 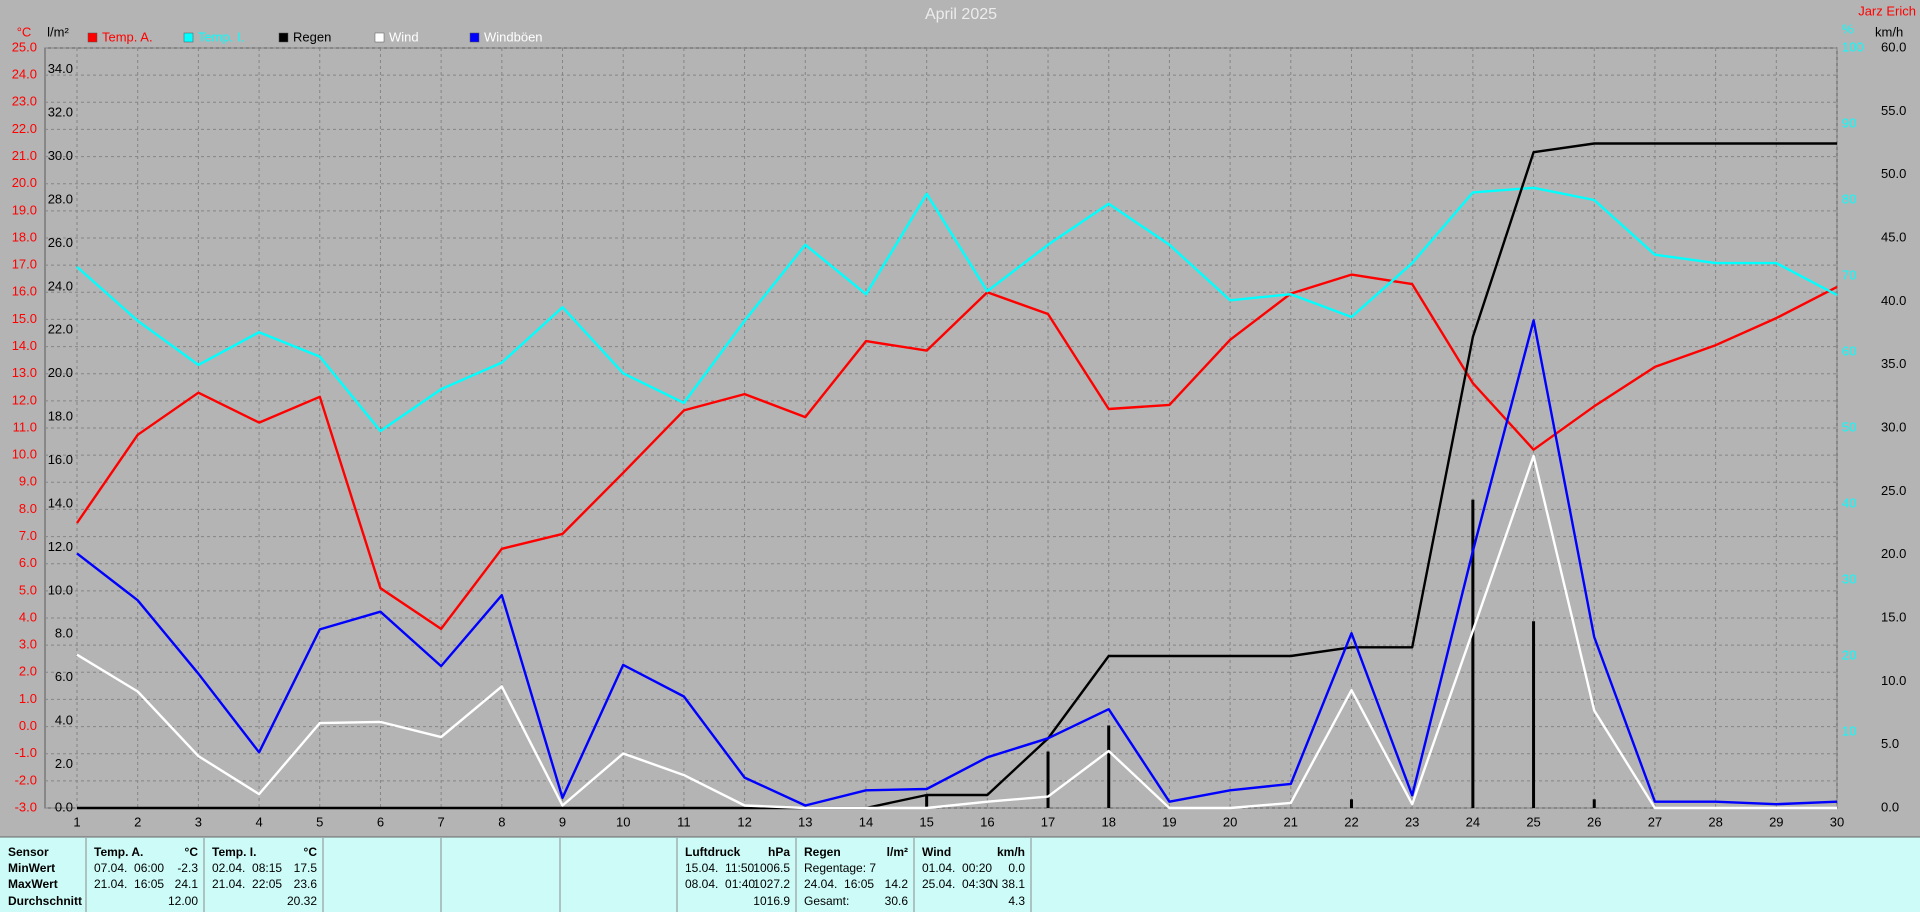 I want to click on group-name: Temp. I., so click(x=234, y=852).